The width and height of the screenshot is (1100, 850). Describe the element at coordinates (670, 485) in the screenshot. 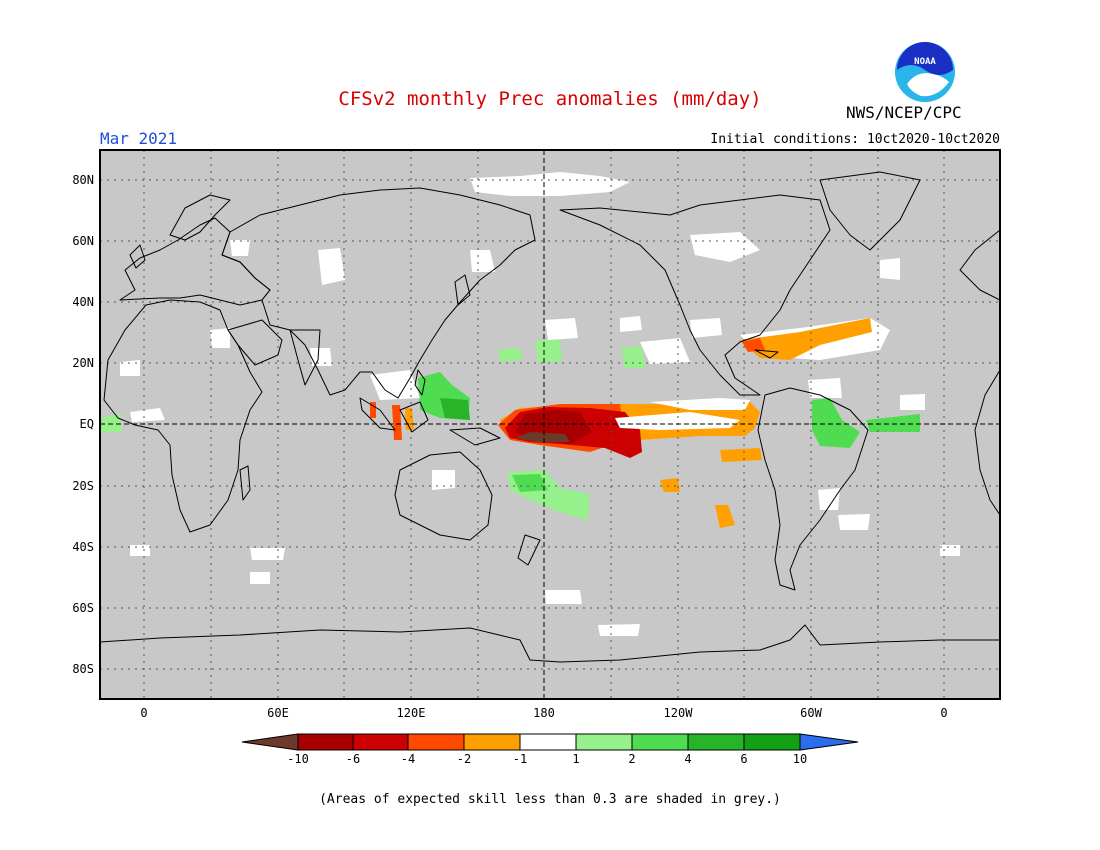

I see `anomaly-patch-dry-sp1` at that location.